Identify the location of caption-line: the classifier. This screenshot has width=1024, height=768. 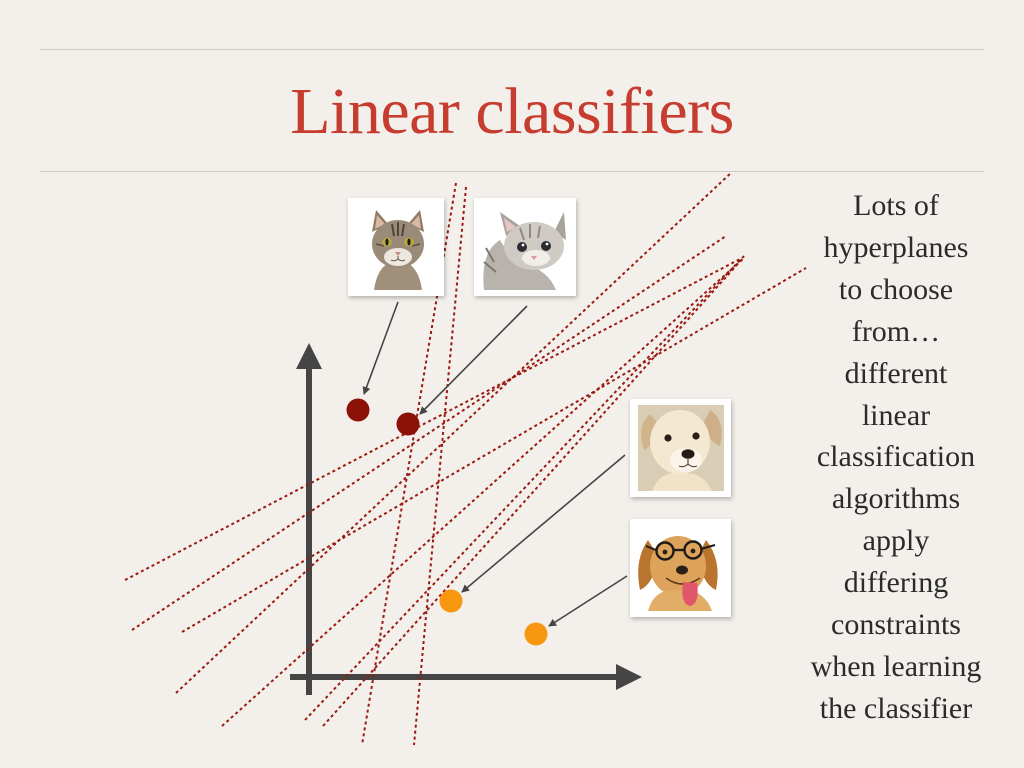
(896, 708).